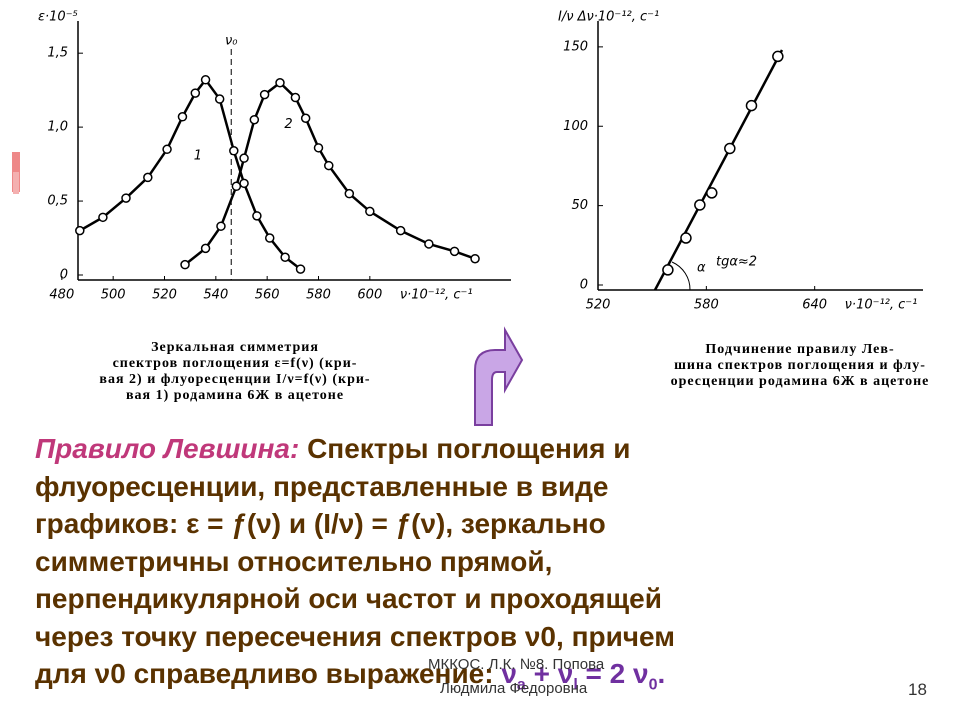  What do you see at coordinates (701, 268) in the screenshot?
I see `angle-label: α` at bounding box center [701, 268].